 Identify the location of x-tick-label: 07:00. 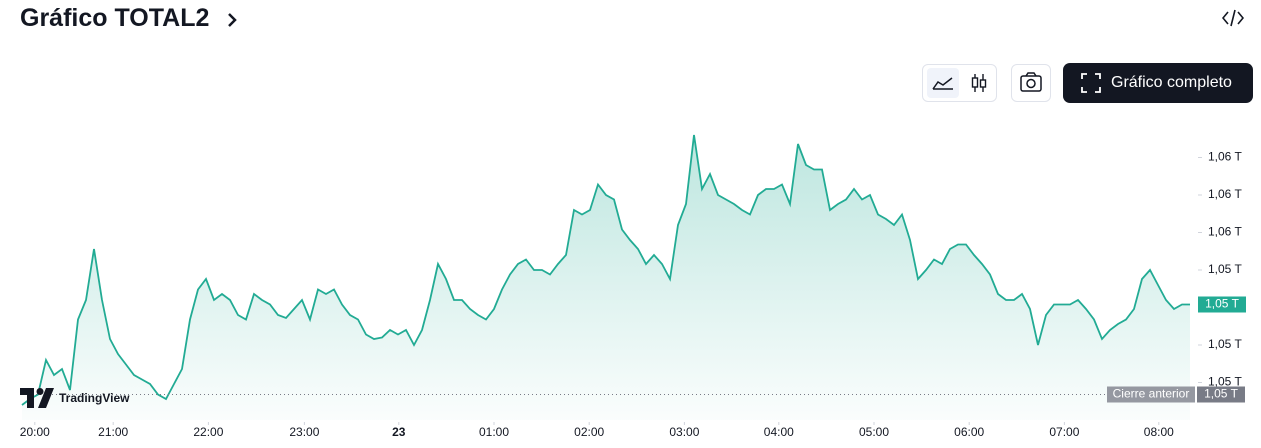
(1064, 432).